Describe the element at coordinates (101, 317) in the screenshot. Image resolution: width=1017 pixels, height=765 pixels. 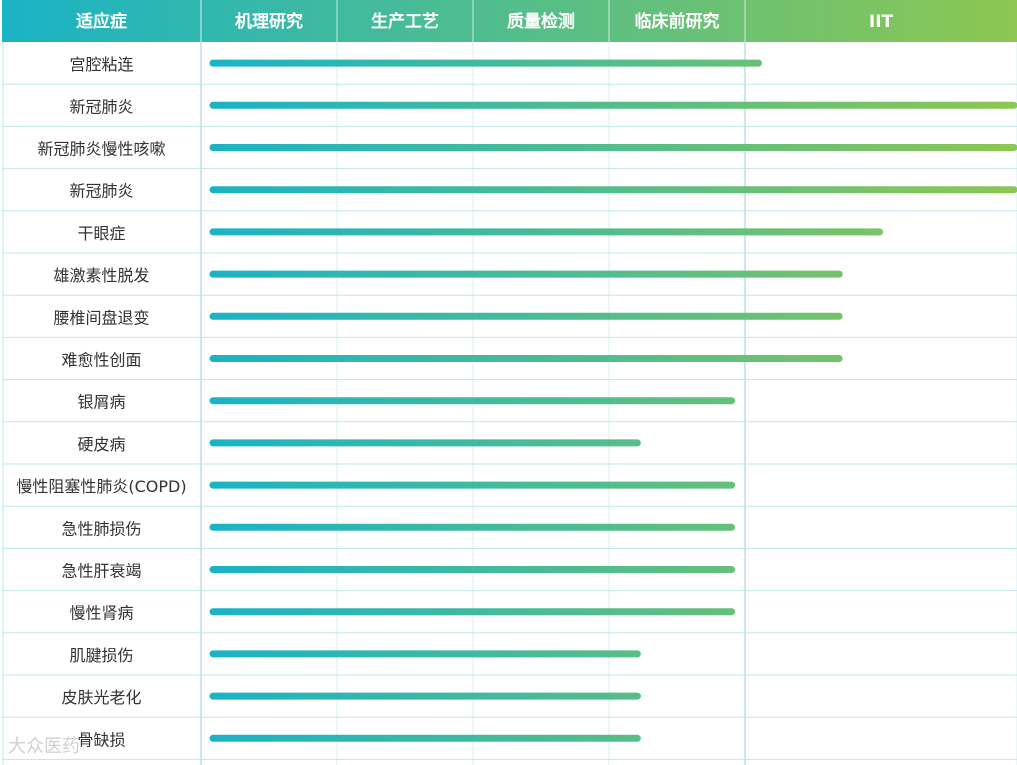
I see `indication-label: 腰椎间盘退变` at that location.